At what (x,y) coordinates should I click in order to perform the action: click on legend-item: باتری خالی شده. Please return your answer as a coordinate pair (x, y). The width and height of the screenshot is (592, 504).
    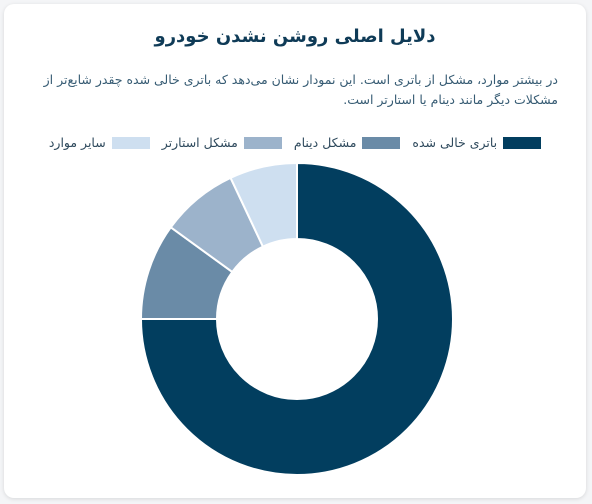
    Looking at the image, I should click on (477, 142).